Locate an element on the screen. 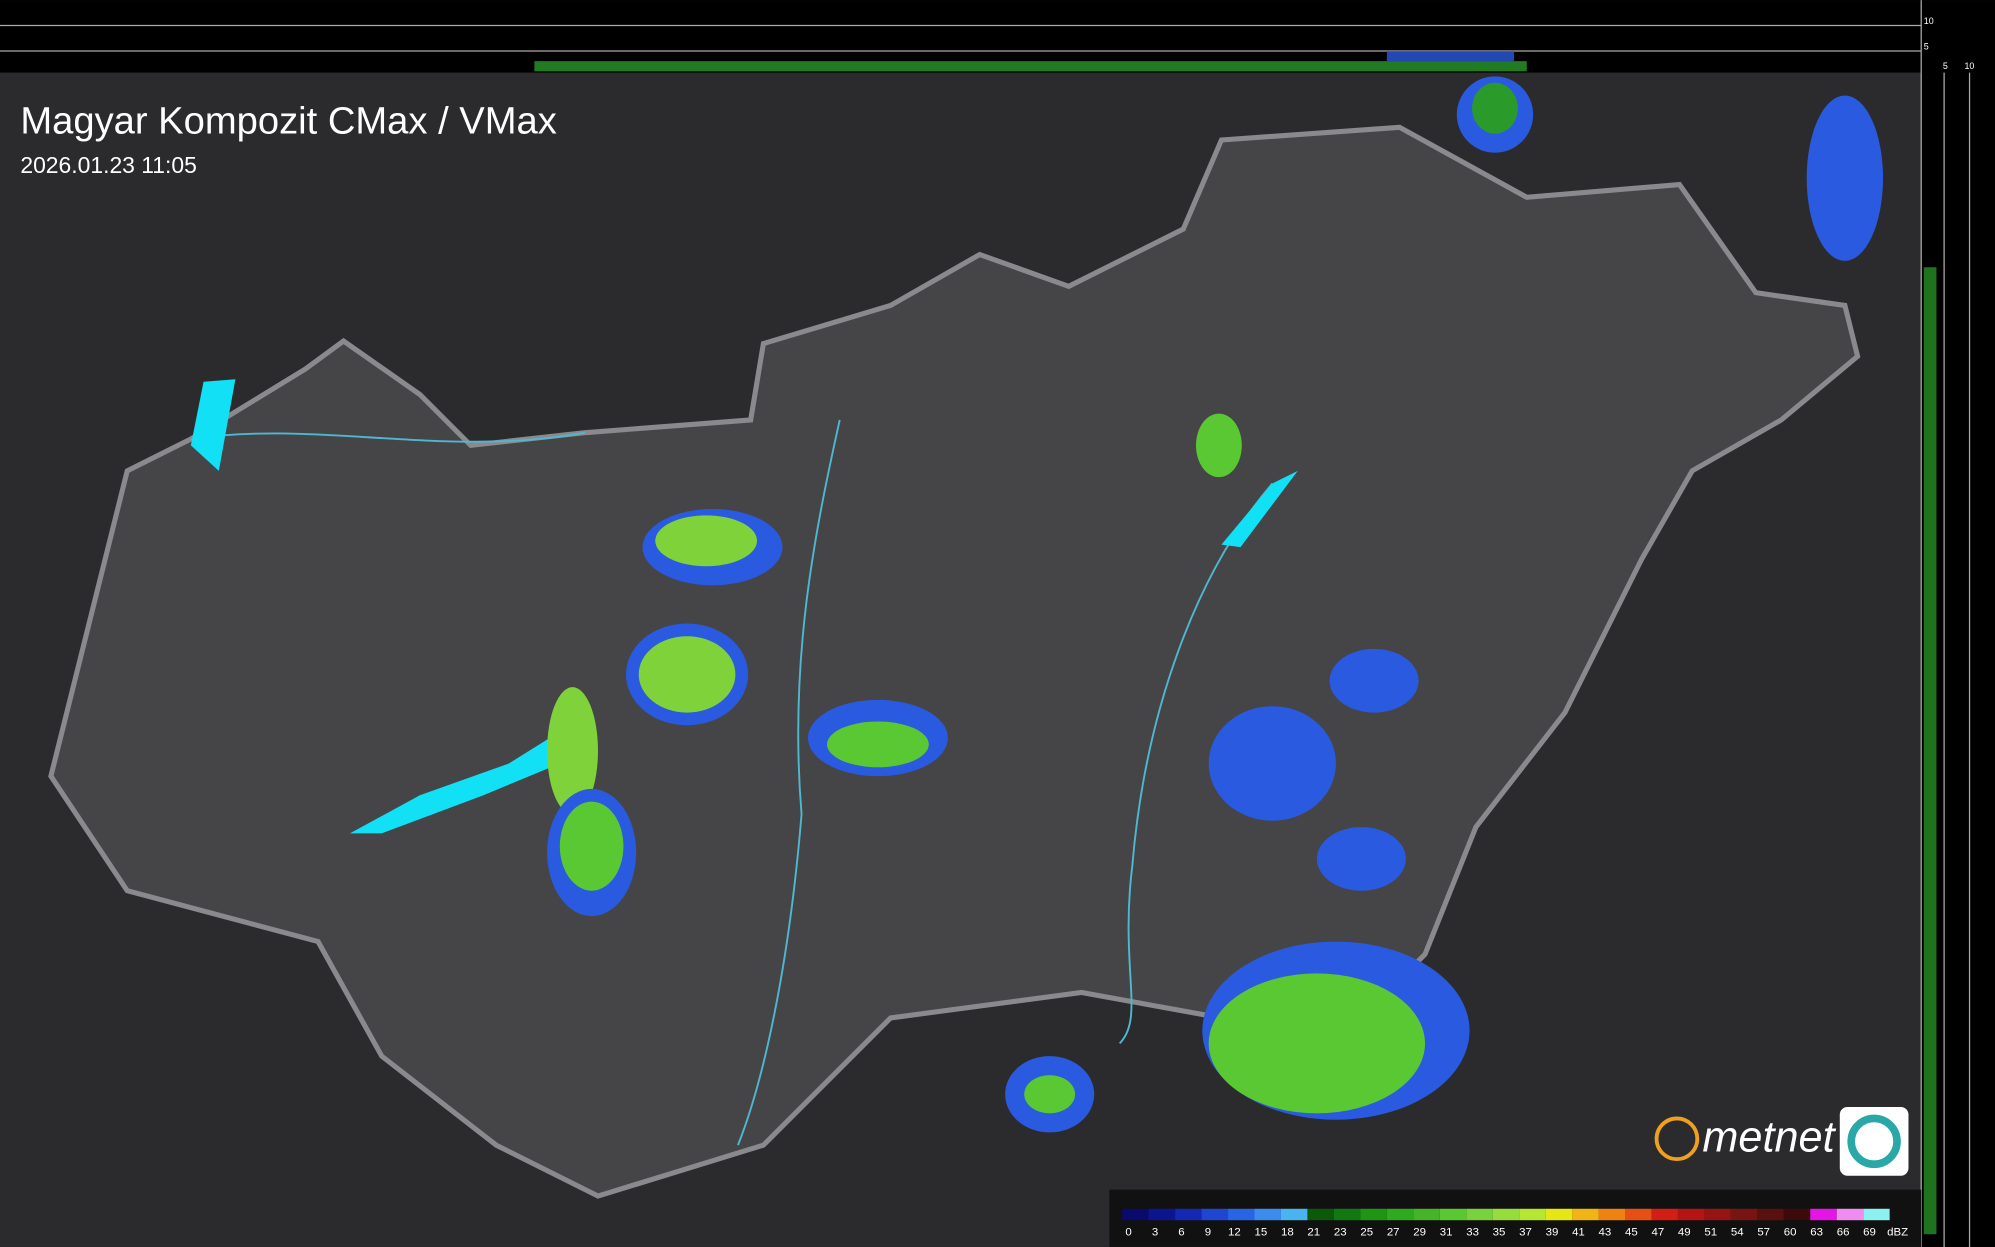 The width and height of the screenshot is (1995, 1247). legend-label: 9 is located at coordinates (1208, 1232).